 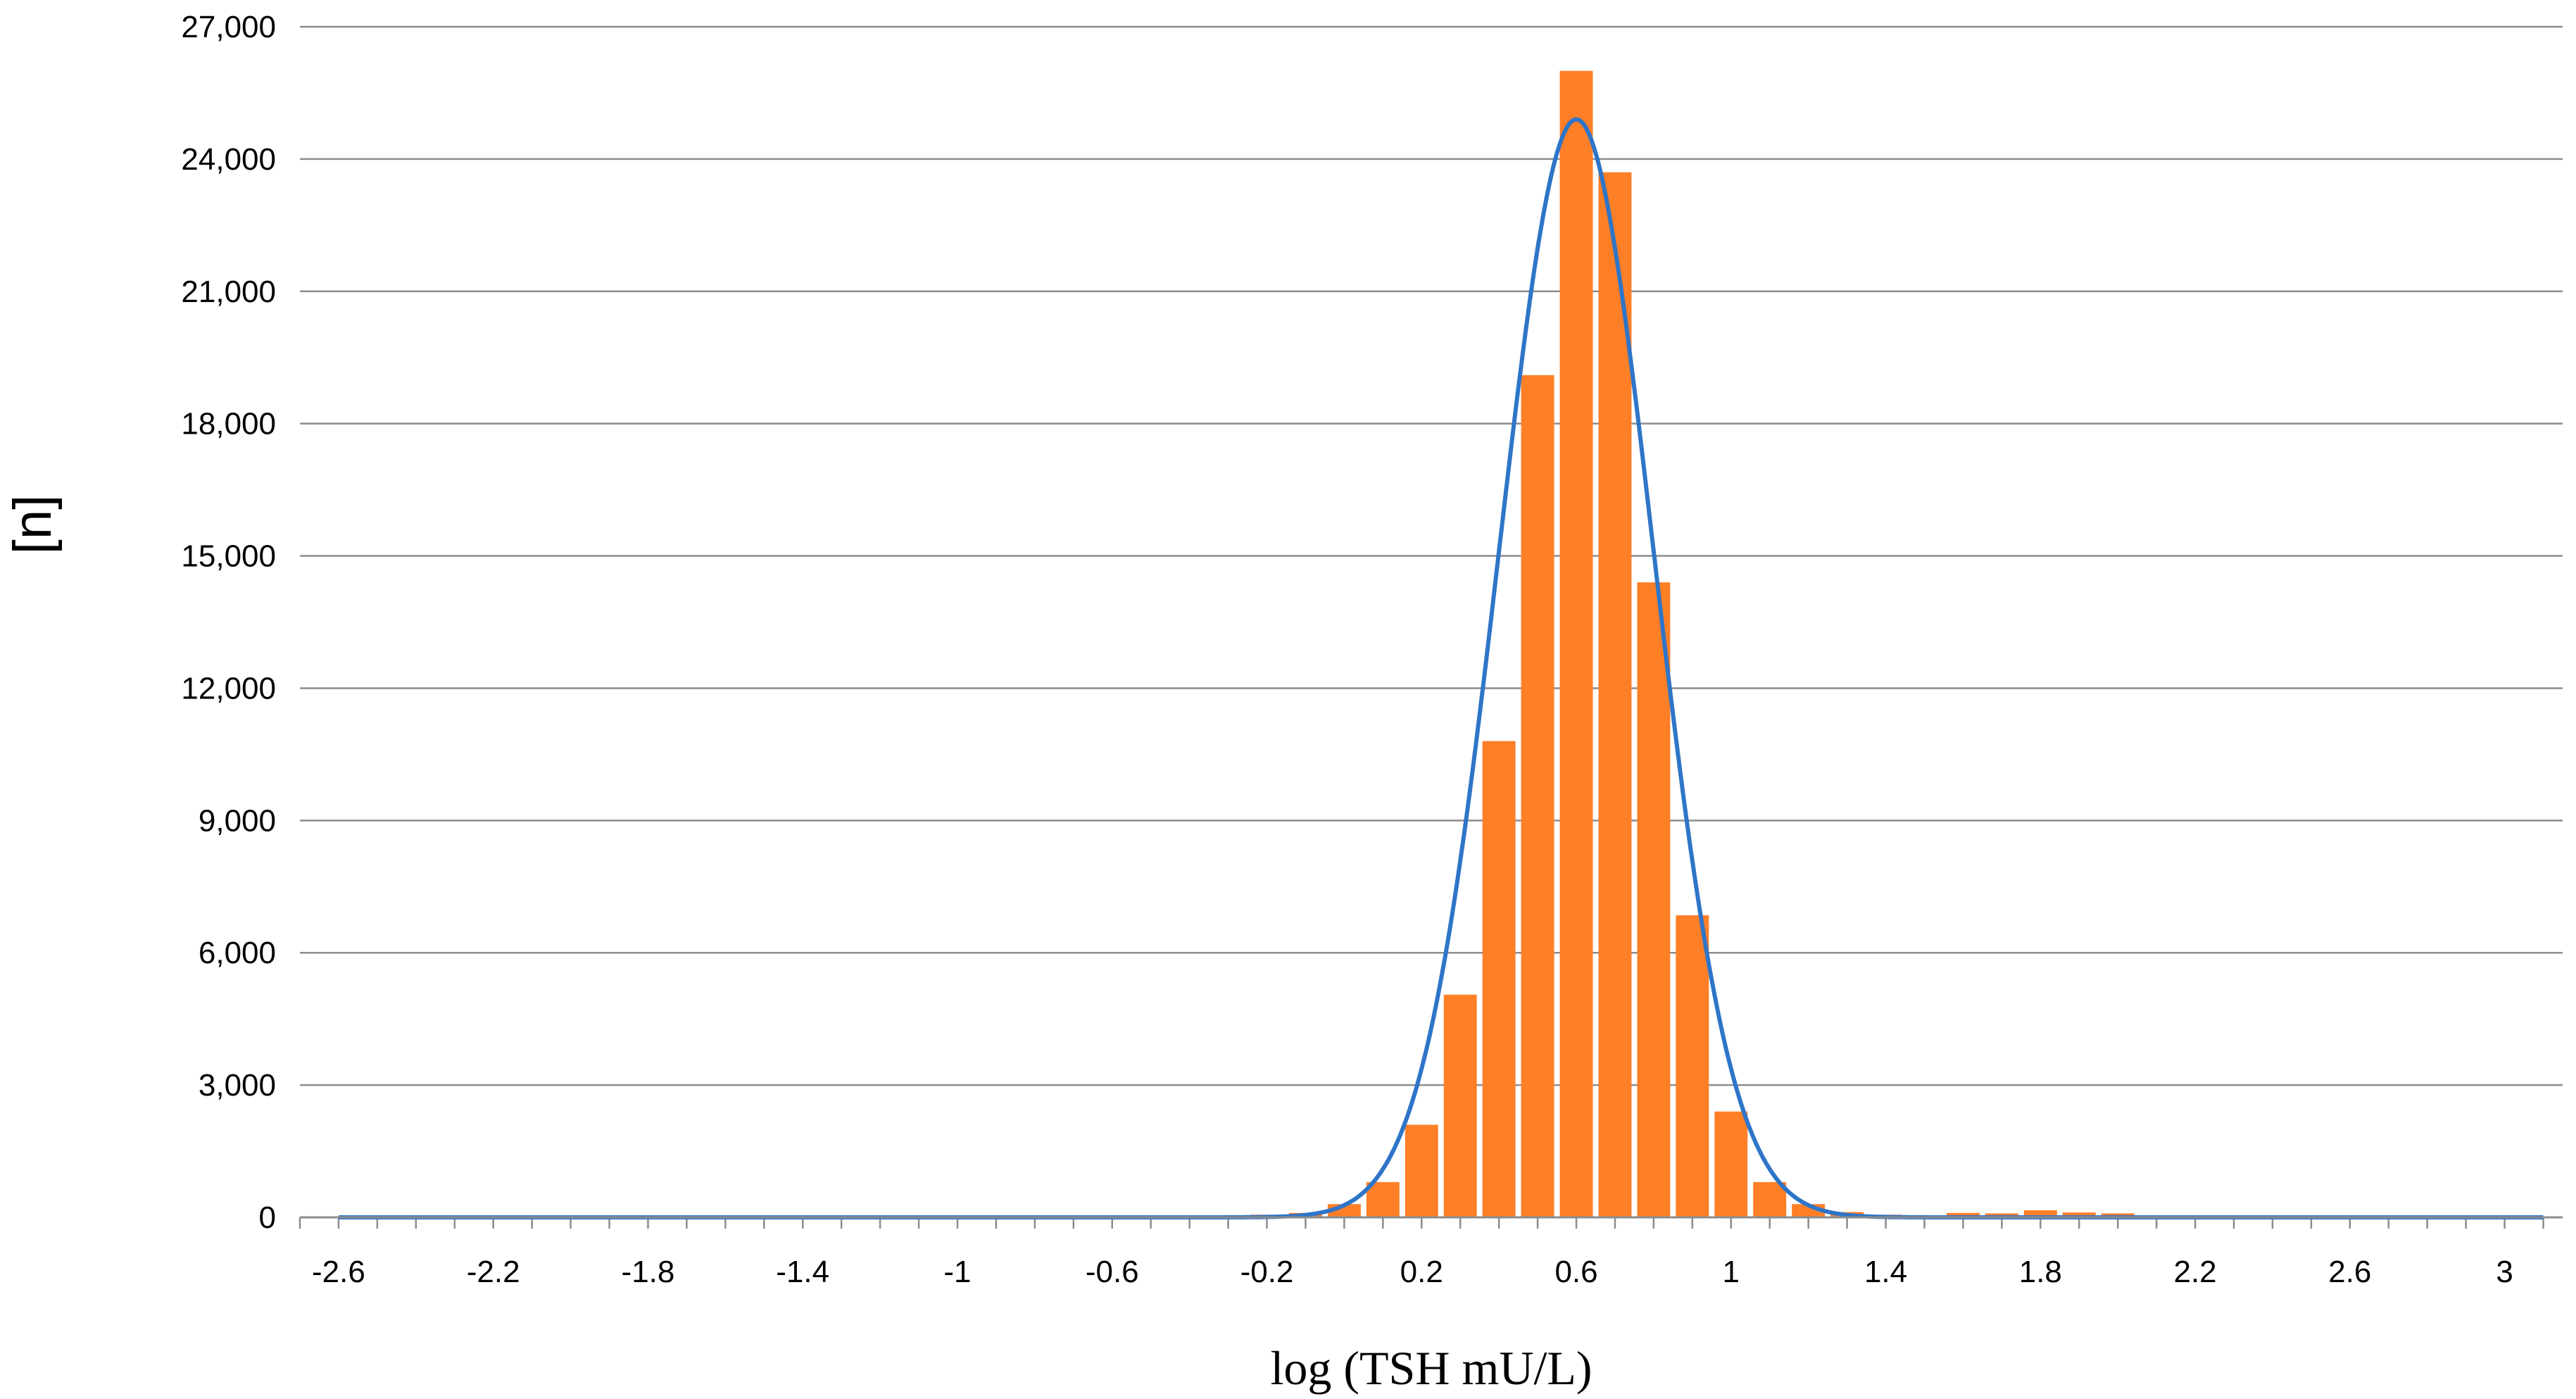 I want to click on y-tick-label: 9,000, so click(x=237, y=821).